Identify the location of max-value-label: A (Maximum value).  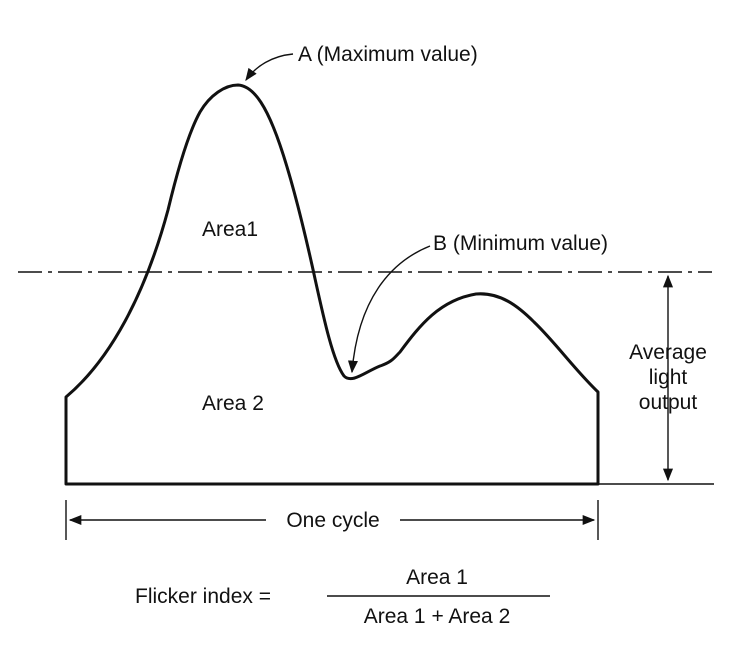
(388, 54).